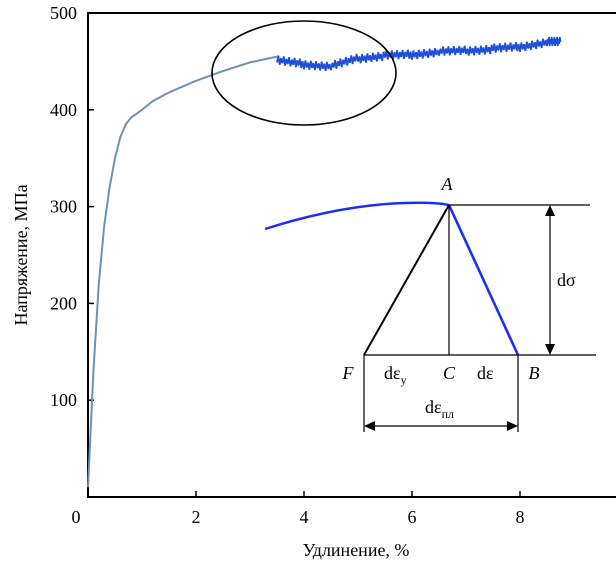 This screenshot has height=563, width=616. What do you see at coordinates (406, 280) in the screenshot?
I see `inset-line-f-a` at bounding box center [406, 280].